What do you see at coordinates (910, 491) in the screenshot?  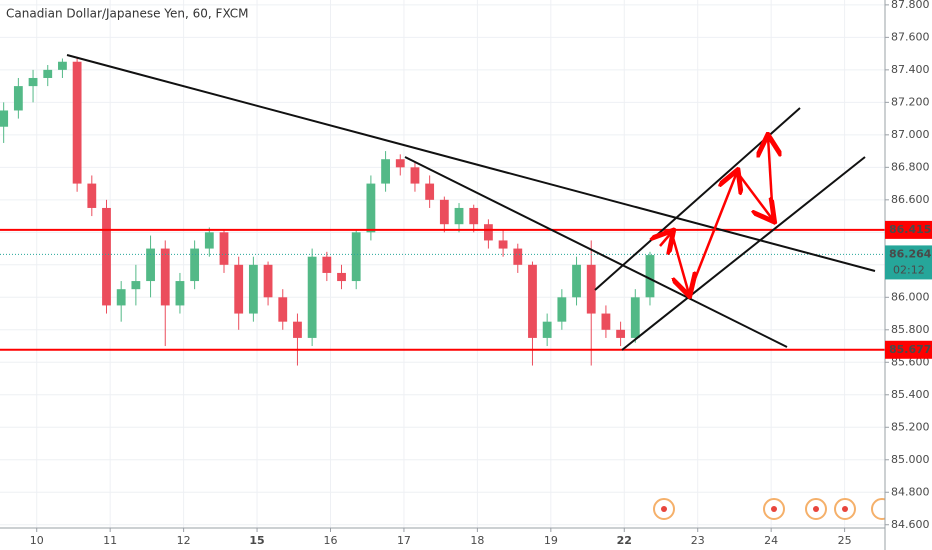 I see `y-tick-label: 84.800` at bounding box center [910, 491].